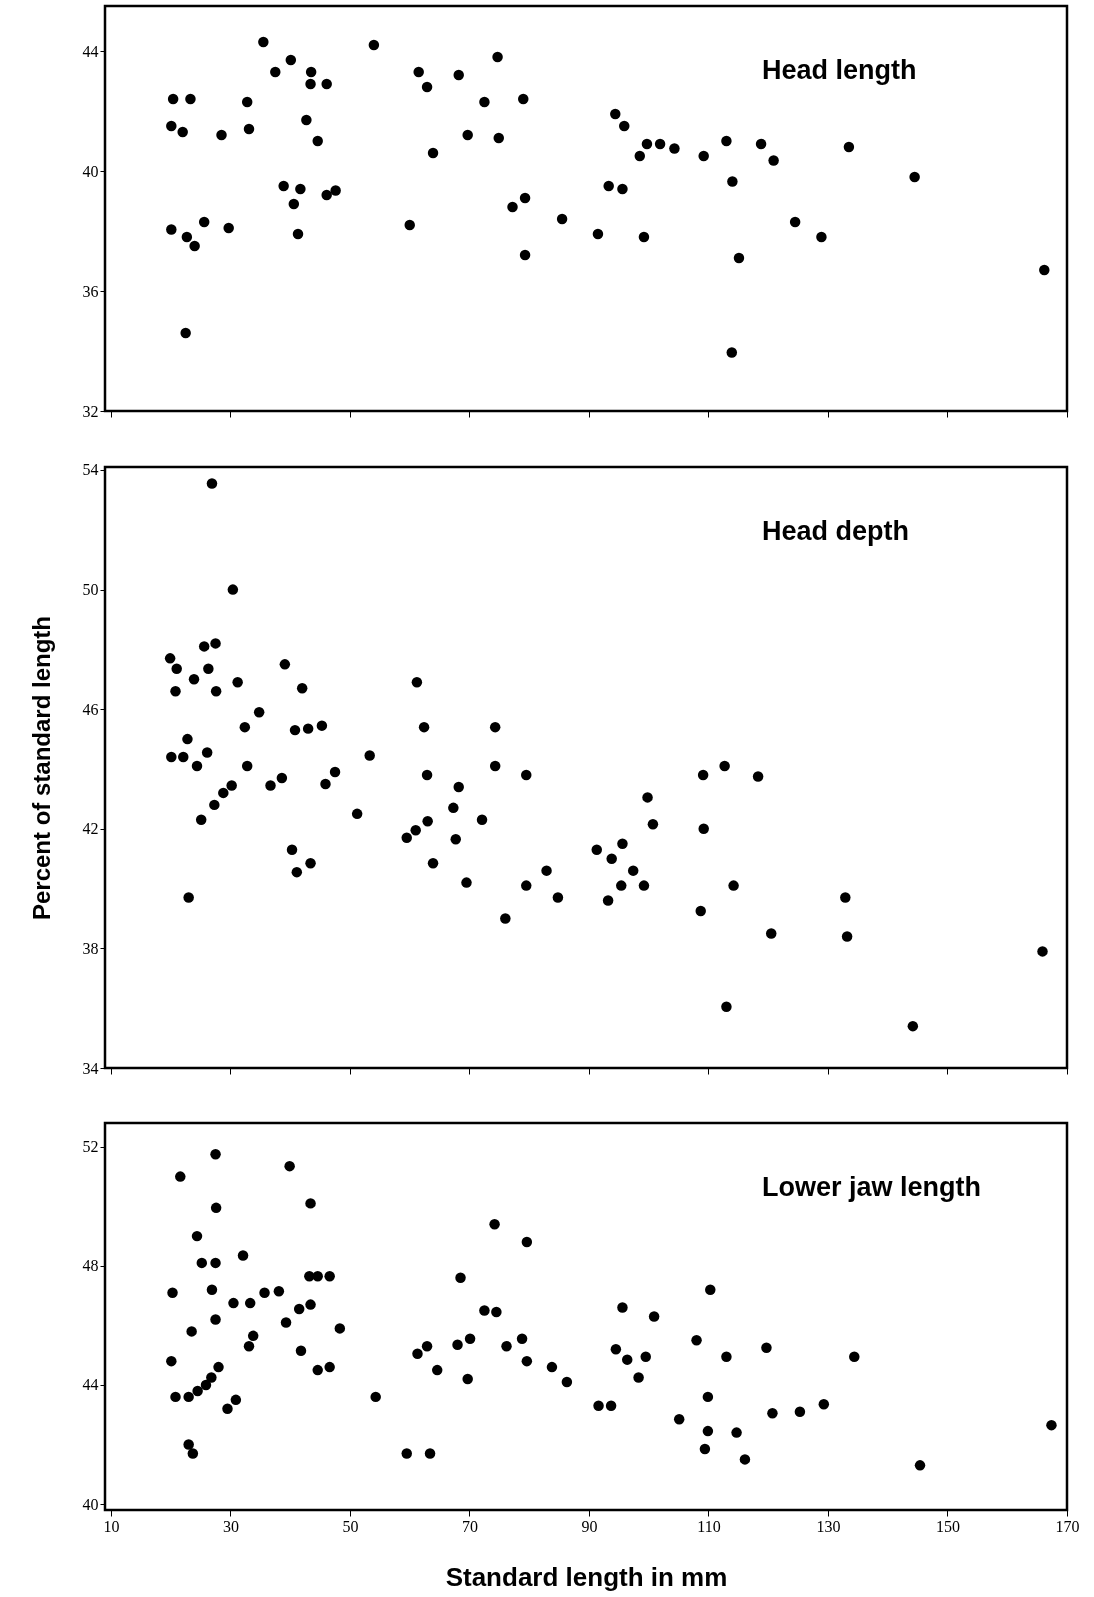  Describe the element at coordinates (90, 709) in the screenshot. I see `y-tick-label: 46` at that location.